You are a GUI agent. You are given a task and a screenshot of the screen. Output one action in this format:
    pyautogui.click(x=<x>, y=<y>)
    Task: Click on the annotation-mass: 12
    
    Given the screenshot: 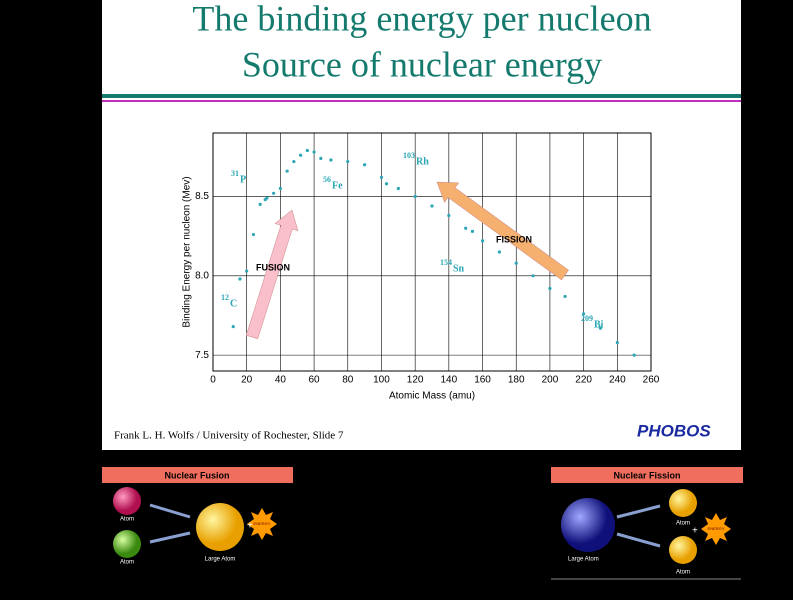 What is the action you would take?
    pyautogui.click(x=225, y=297)
    